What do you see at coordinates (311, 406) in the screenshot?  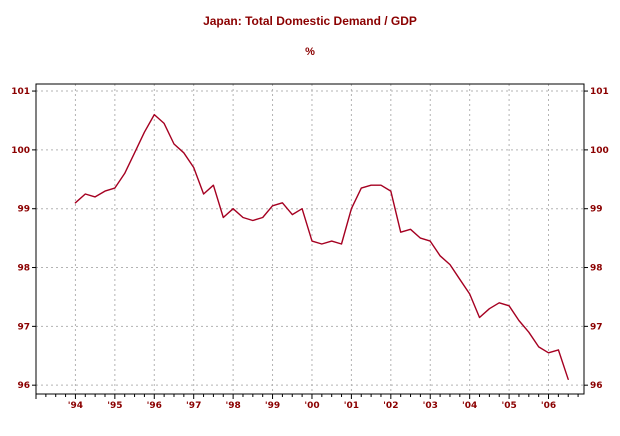 I see `svg-text: '00` at bounding box center [311, 406].